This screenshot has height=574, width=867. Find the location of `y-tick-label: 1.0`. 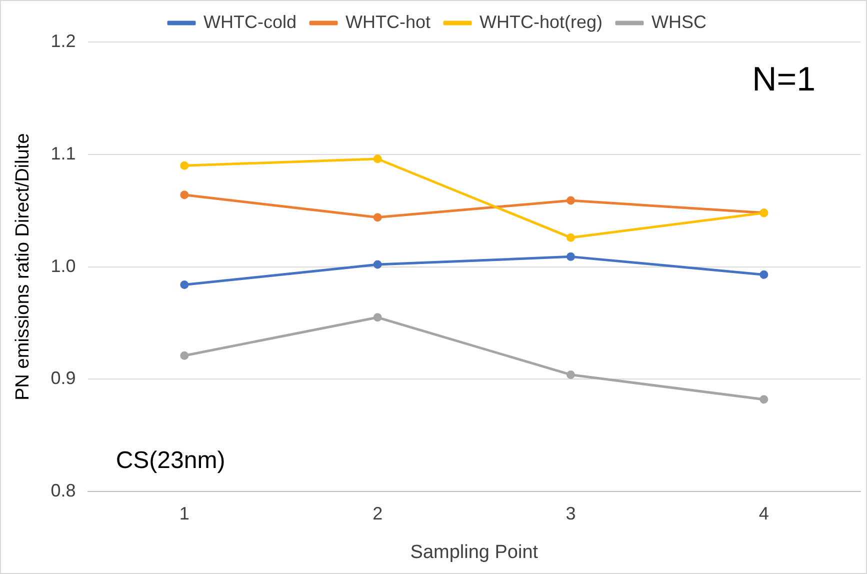

y-tick-label: 1.0 is located at coordinates (63, 266).